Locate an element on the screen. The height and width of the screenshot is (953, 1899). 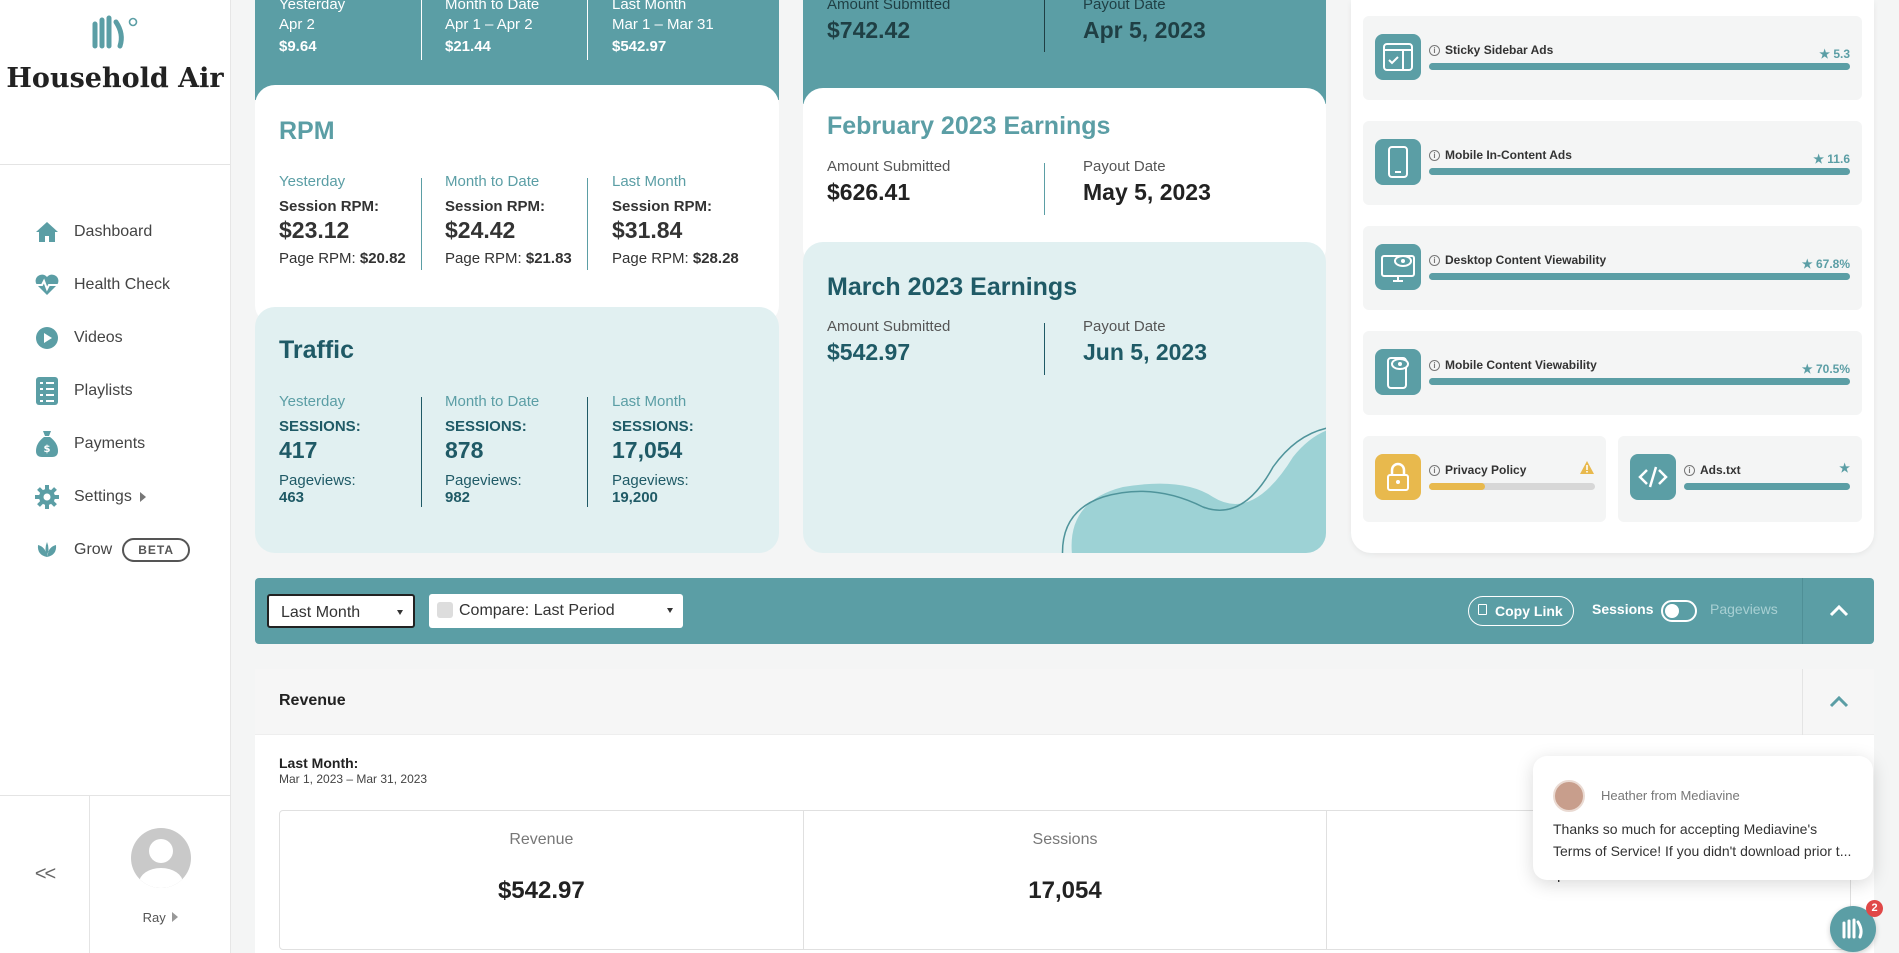
compare-select: Compare: Last Period is located at coordinates (556, 611).